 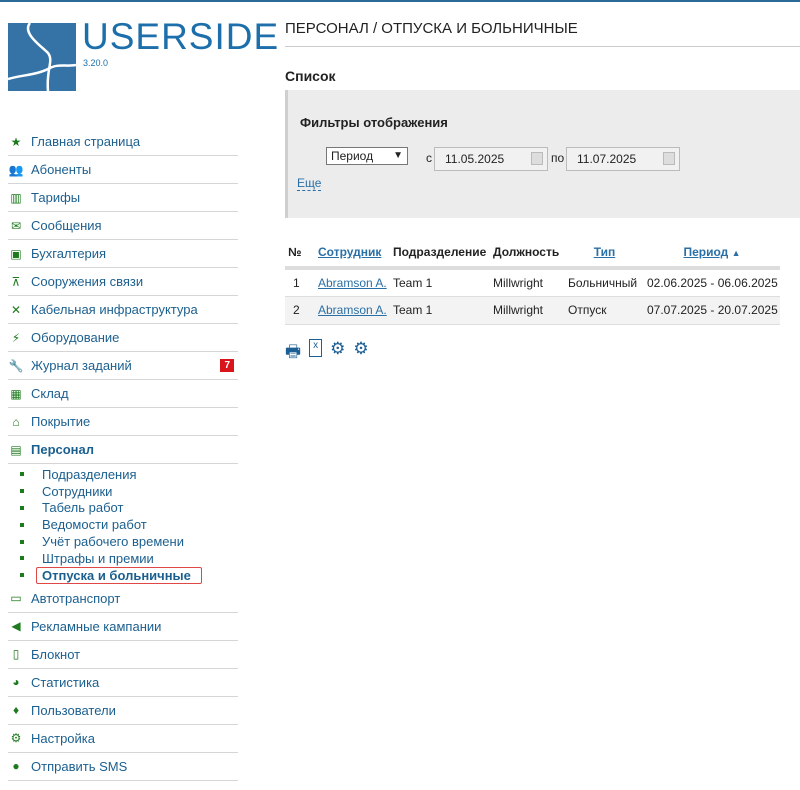 I want to click on divider, so click(x=542, y=46).